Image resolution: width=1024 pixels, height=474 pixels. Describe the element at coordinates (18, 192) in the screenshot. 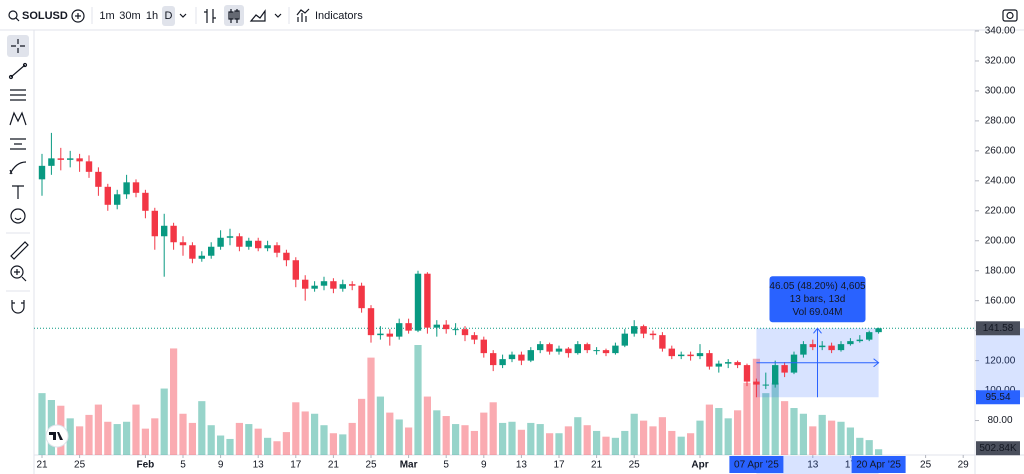

I see `text-tool` at that location.